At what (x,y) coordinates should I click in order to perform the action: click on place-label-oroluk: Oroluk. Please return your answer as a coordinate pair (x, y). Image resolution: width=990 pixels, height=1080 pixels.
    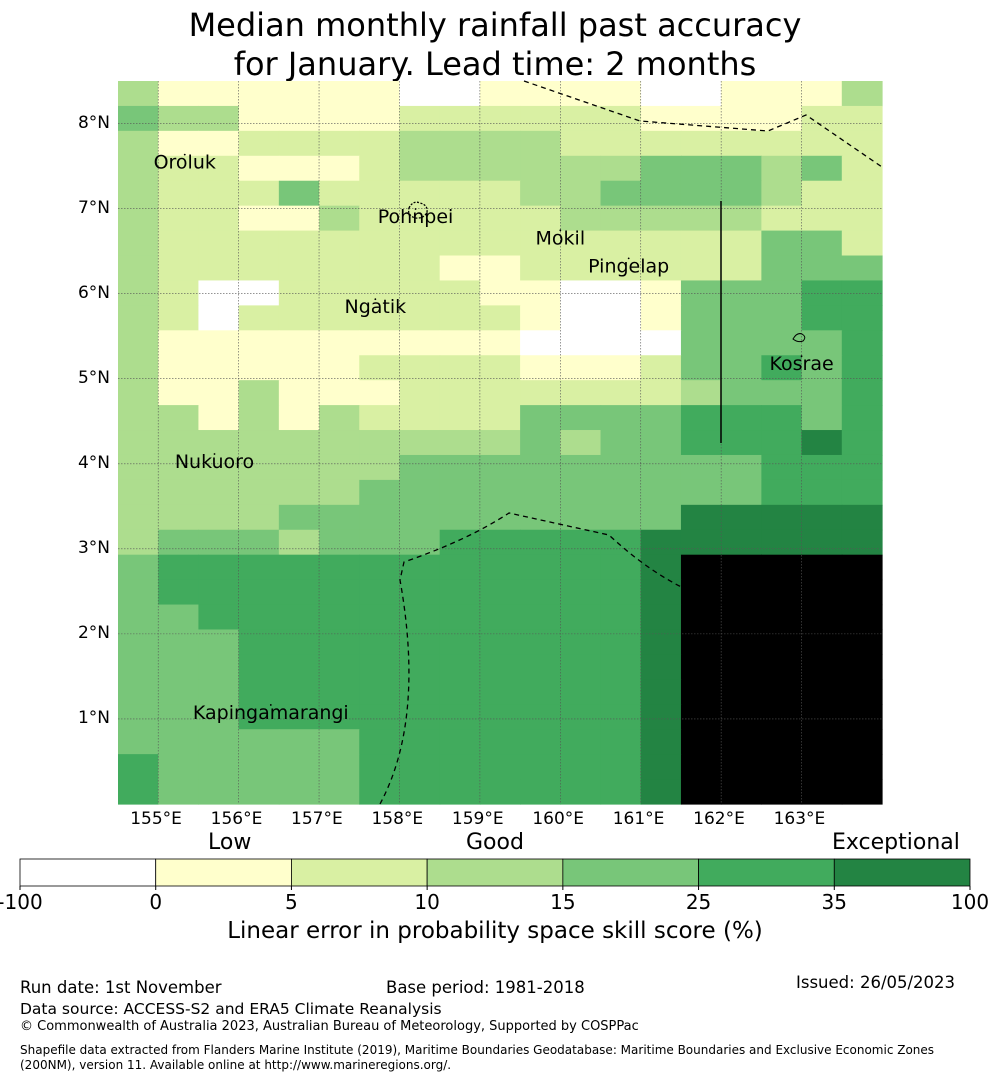
    Looking at the image, I should click on (185, 163).